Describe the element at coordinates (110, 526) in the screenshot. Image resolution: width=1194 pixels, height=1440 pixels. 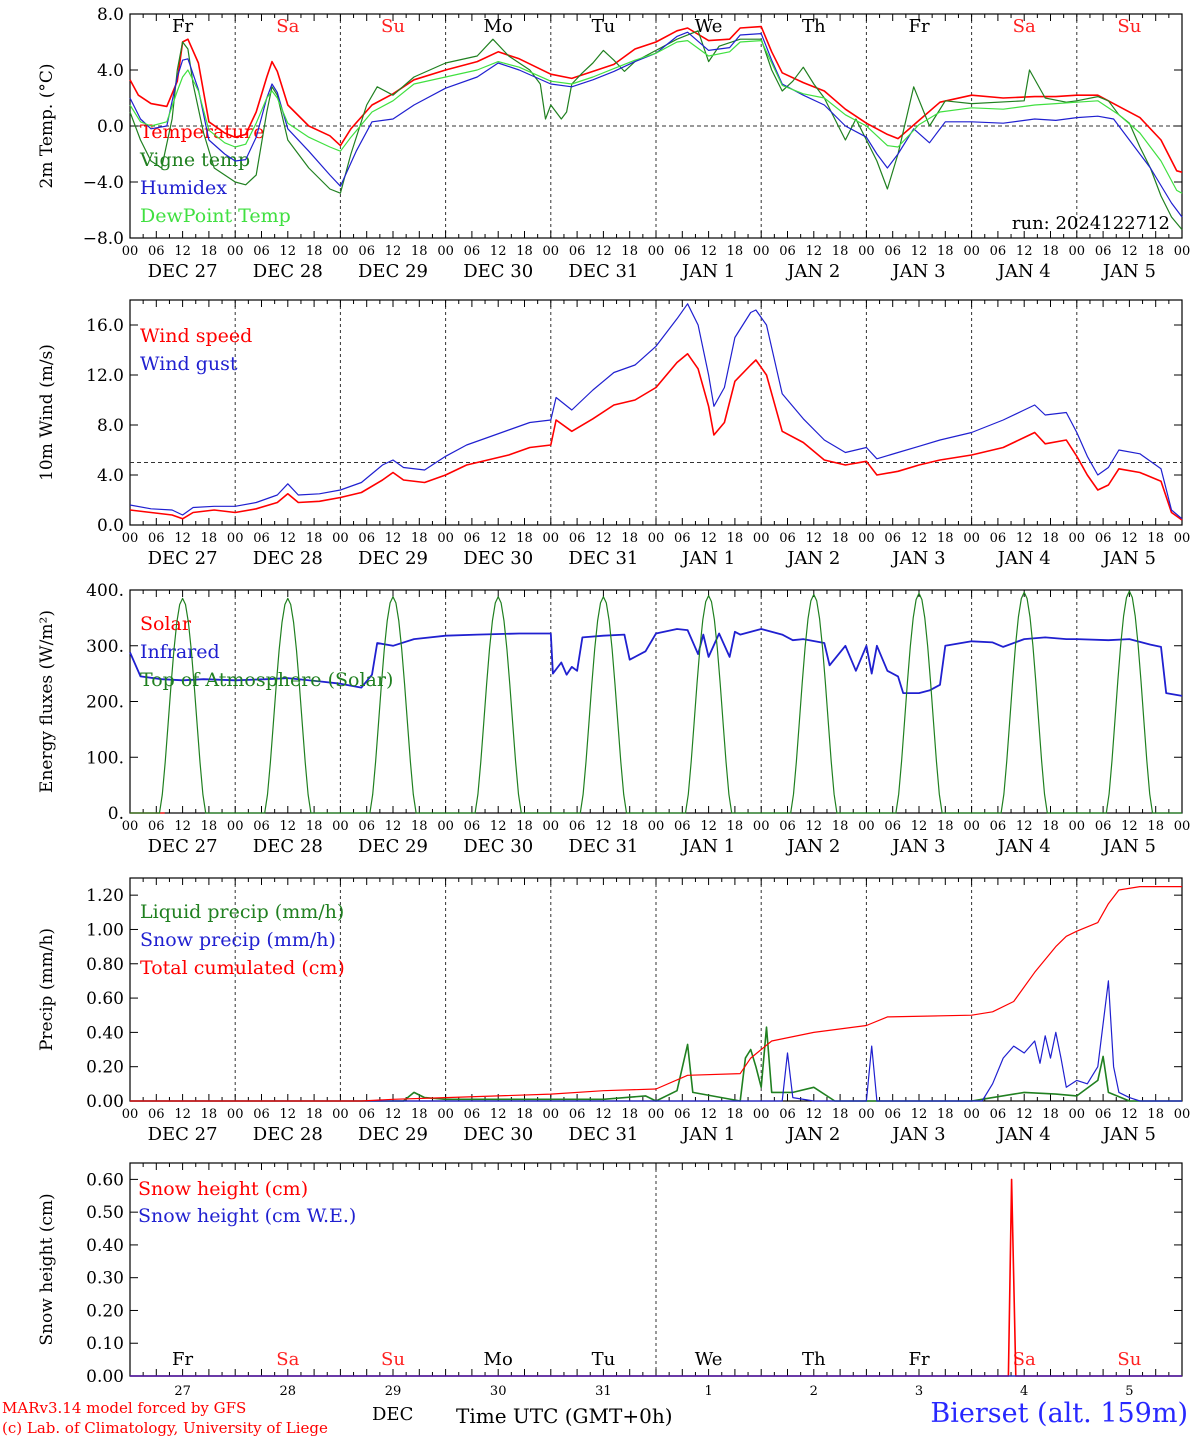
I see `y-tick-label: 0.0` at that location.